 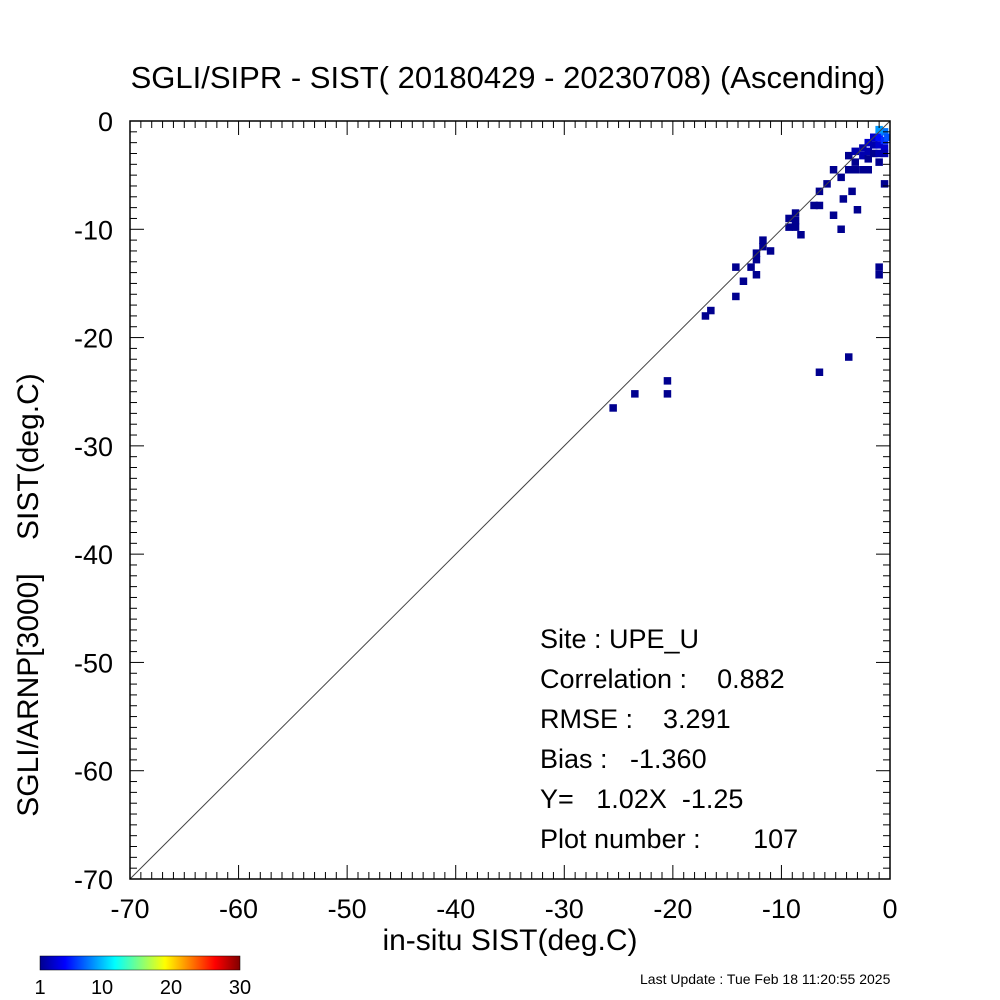 What do you see at coordinates (669, 839) in the screenshot?
I see `stat-plot-number: Plot number : 107` at bounding box center [669, 839].